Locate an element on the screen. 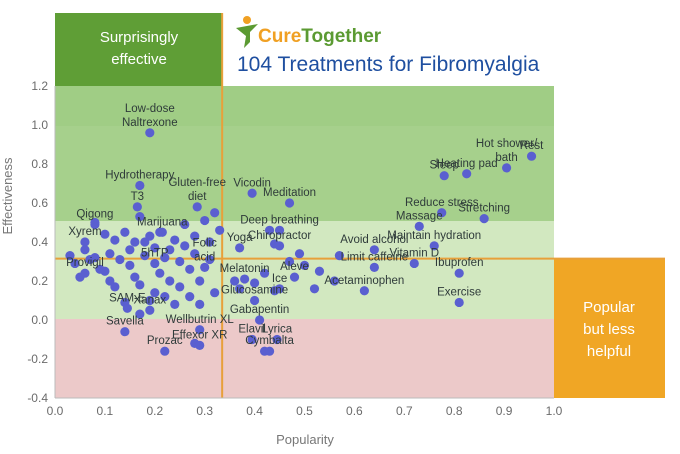  y-tick-label: 0.8 is located at coordinates (39, 164).